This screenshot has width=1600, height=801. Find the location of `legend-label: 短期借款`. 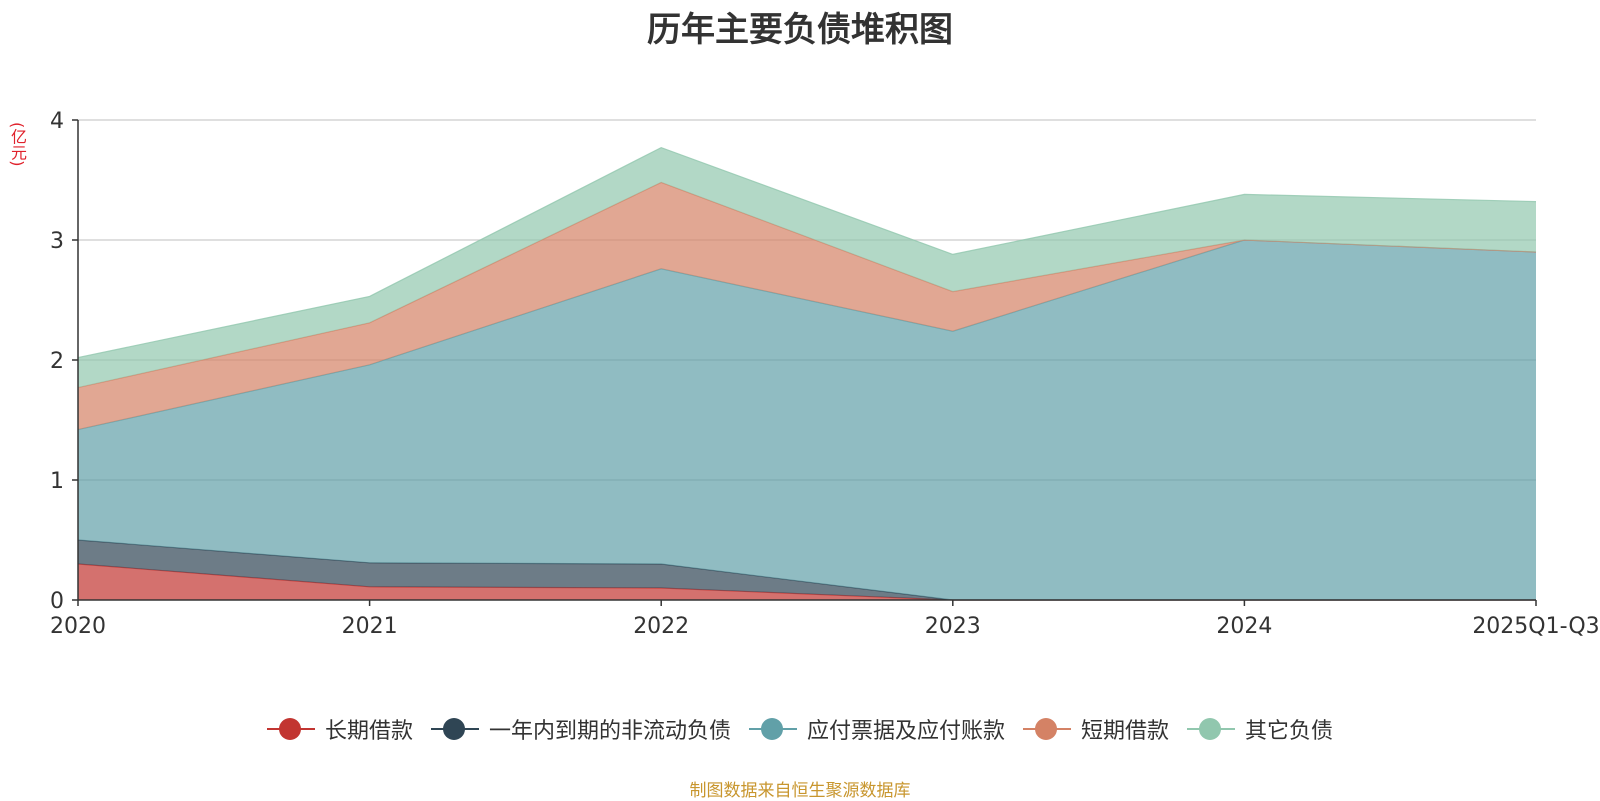

legend-label: 短期借款 is located at coordinates (1125, 731).